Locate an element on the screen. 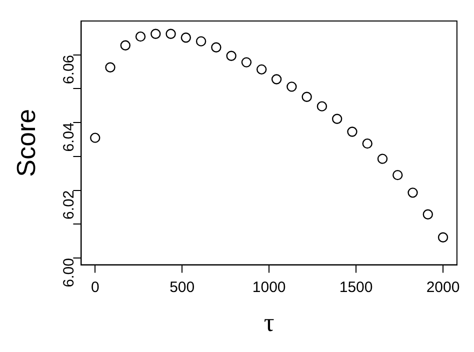  y-tick-label: 6.04 is located at coordinates (69, 137).